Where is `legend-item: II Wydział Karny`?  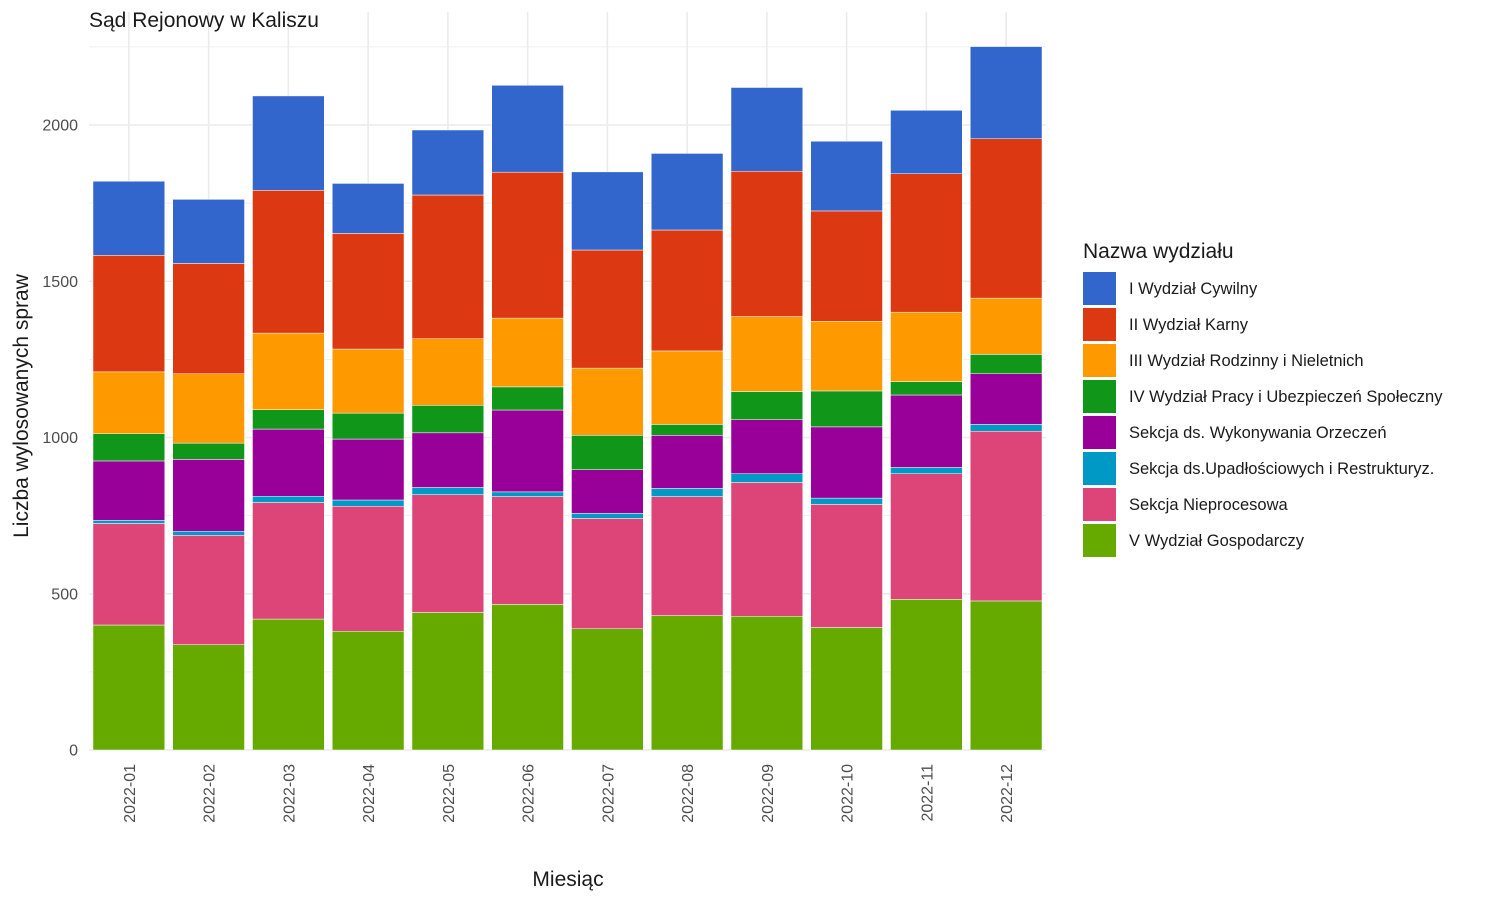
legend-item: II Wydział Karny is located at coordinates (1166, 324).